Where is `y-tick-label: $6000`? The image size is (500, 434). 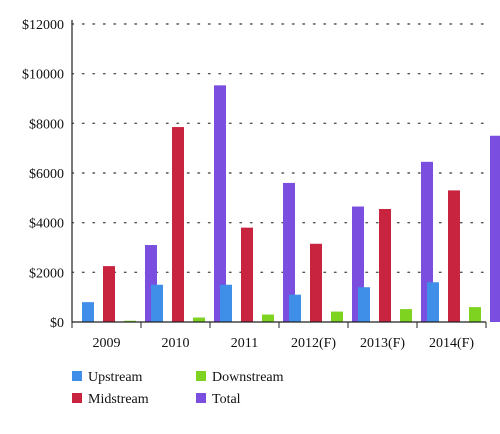
y-tick-label: $6000 is located at coordinates (46, 174).